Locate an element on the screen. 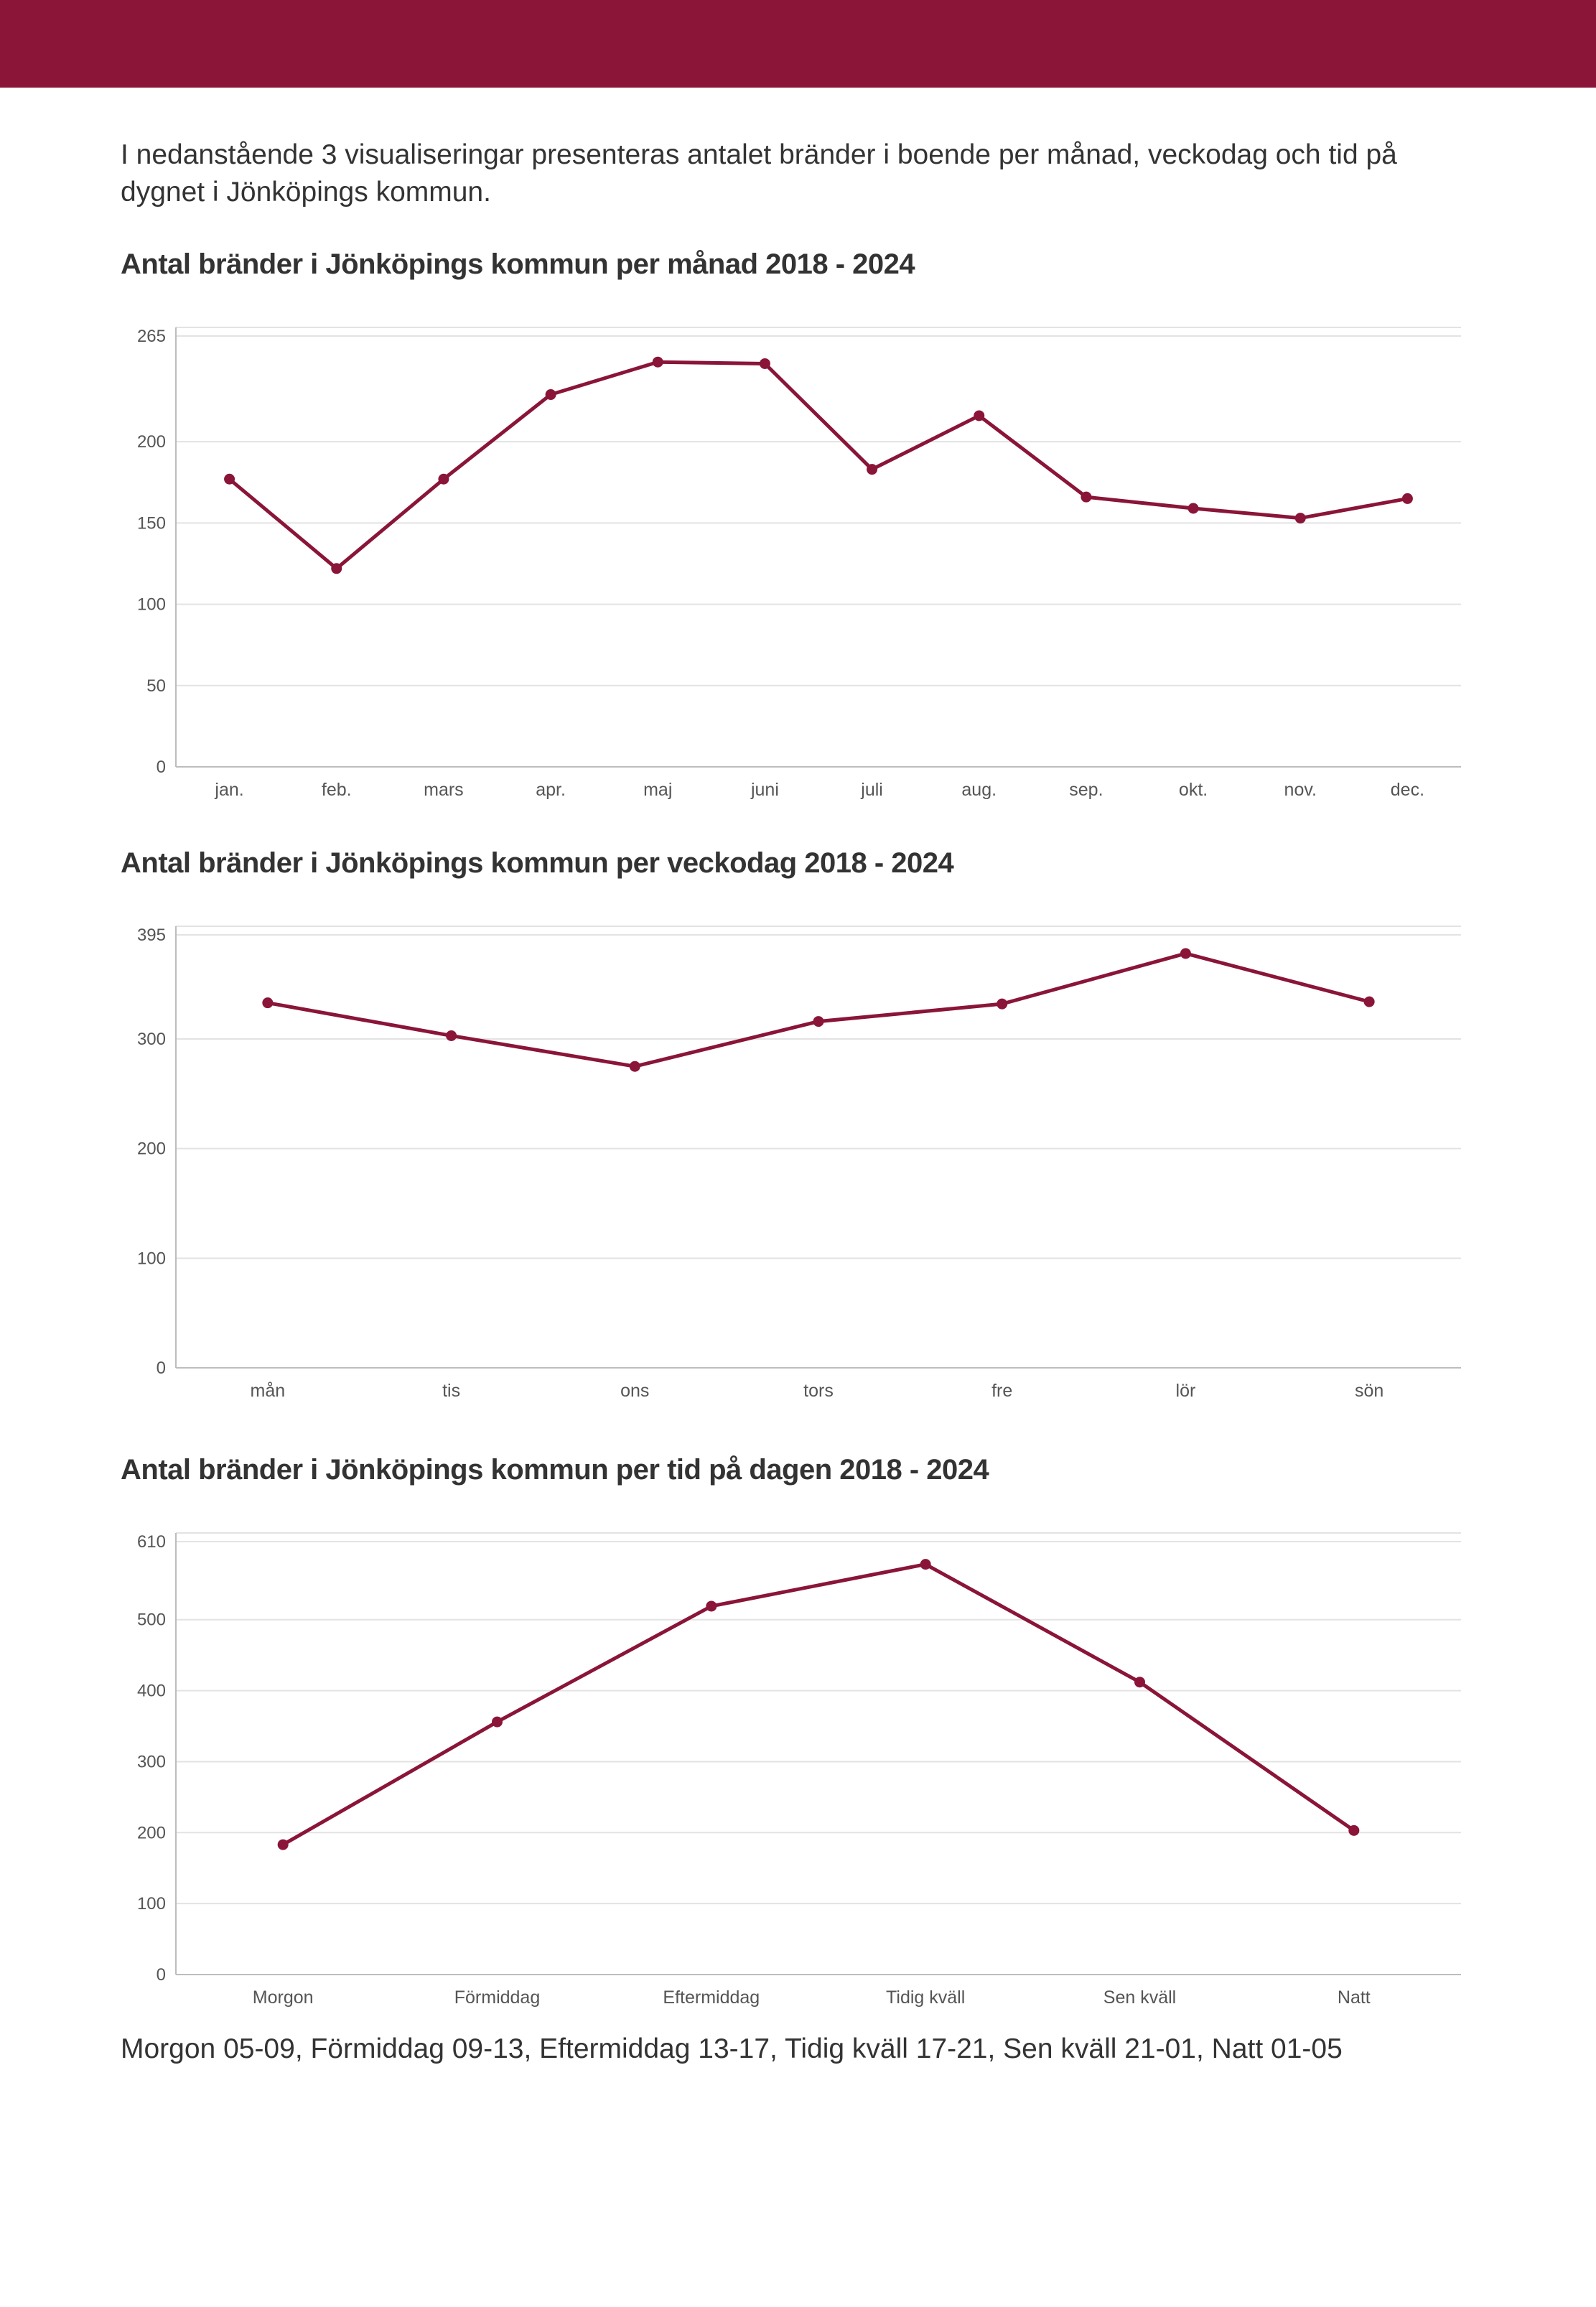 This screenshot has height=2307, width=1596. x-tick-label-period: Natt is located at coordinates (1354, 1997).